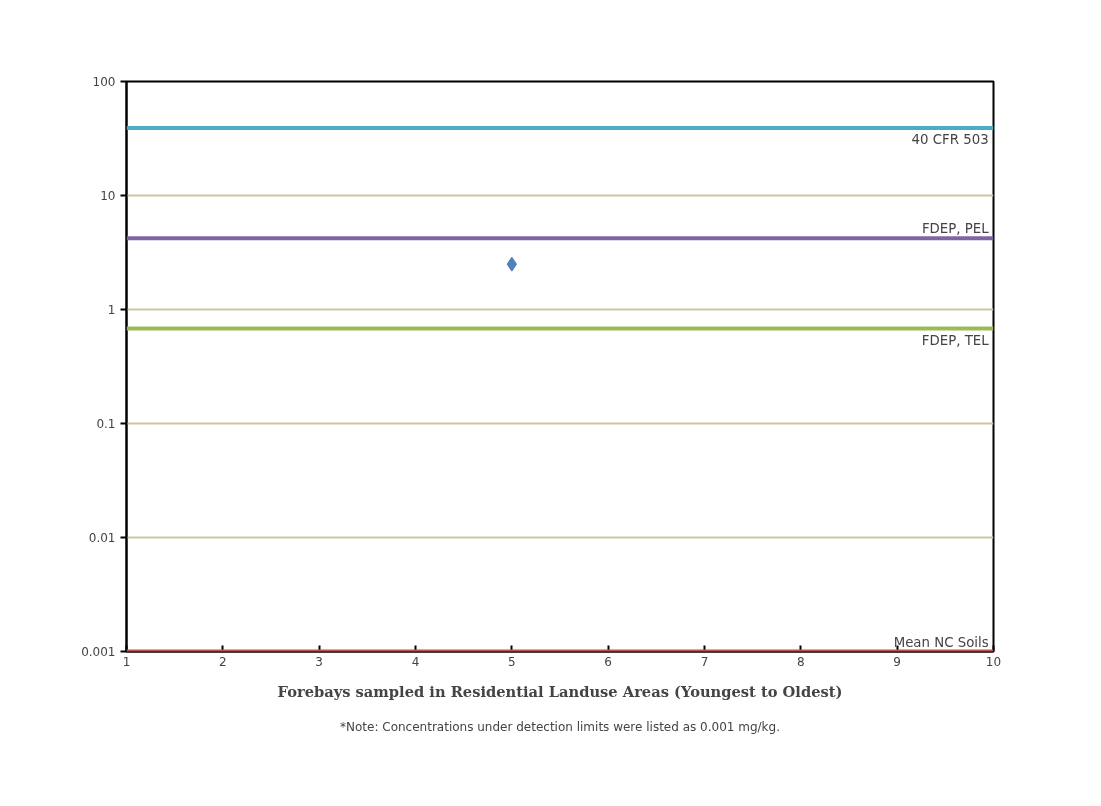  I want to click on x-axis-title: Forebays sampled in Residential Landuse Areas (Youngest to Oldest), so click(560, 691).